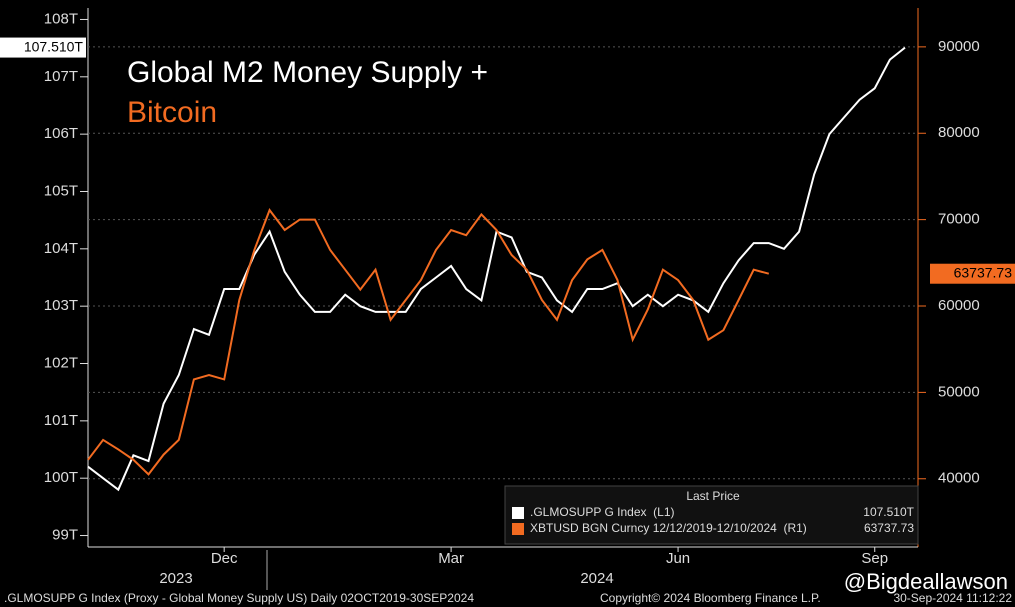  Describe the element at coordinates (959, 305) in the screenshot. I see `y2-tick-label: 60000` at that location.